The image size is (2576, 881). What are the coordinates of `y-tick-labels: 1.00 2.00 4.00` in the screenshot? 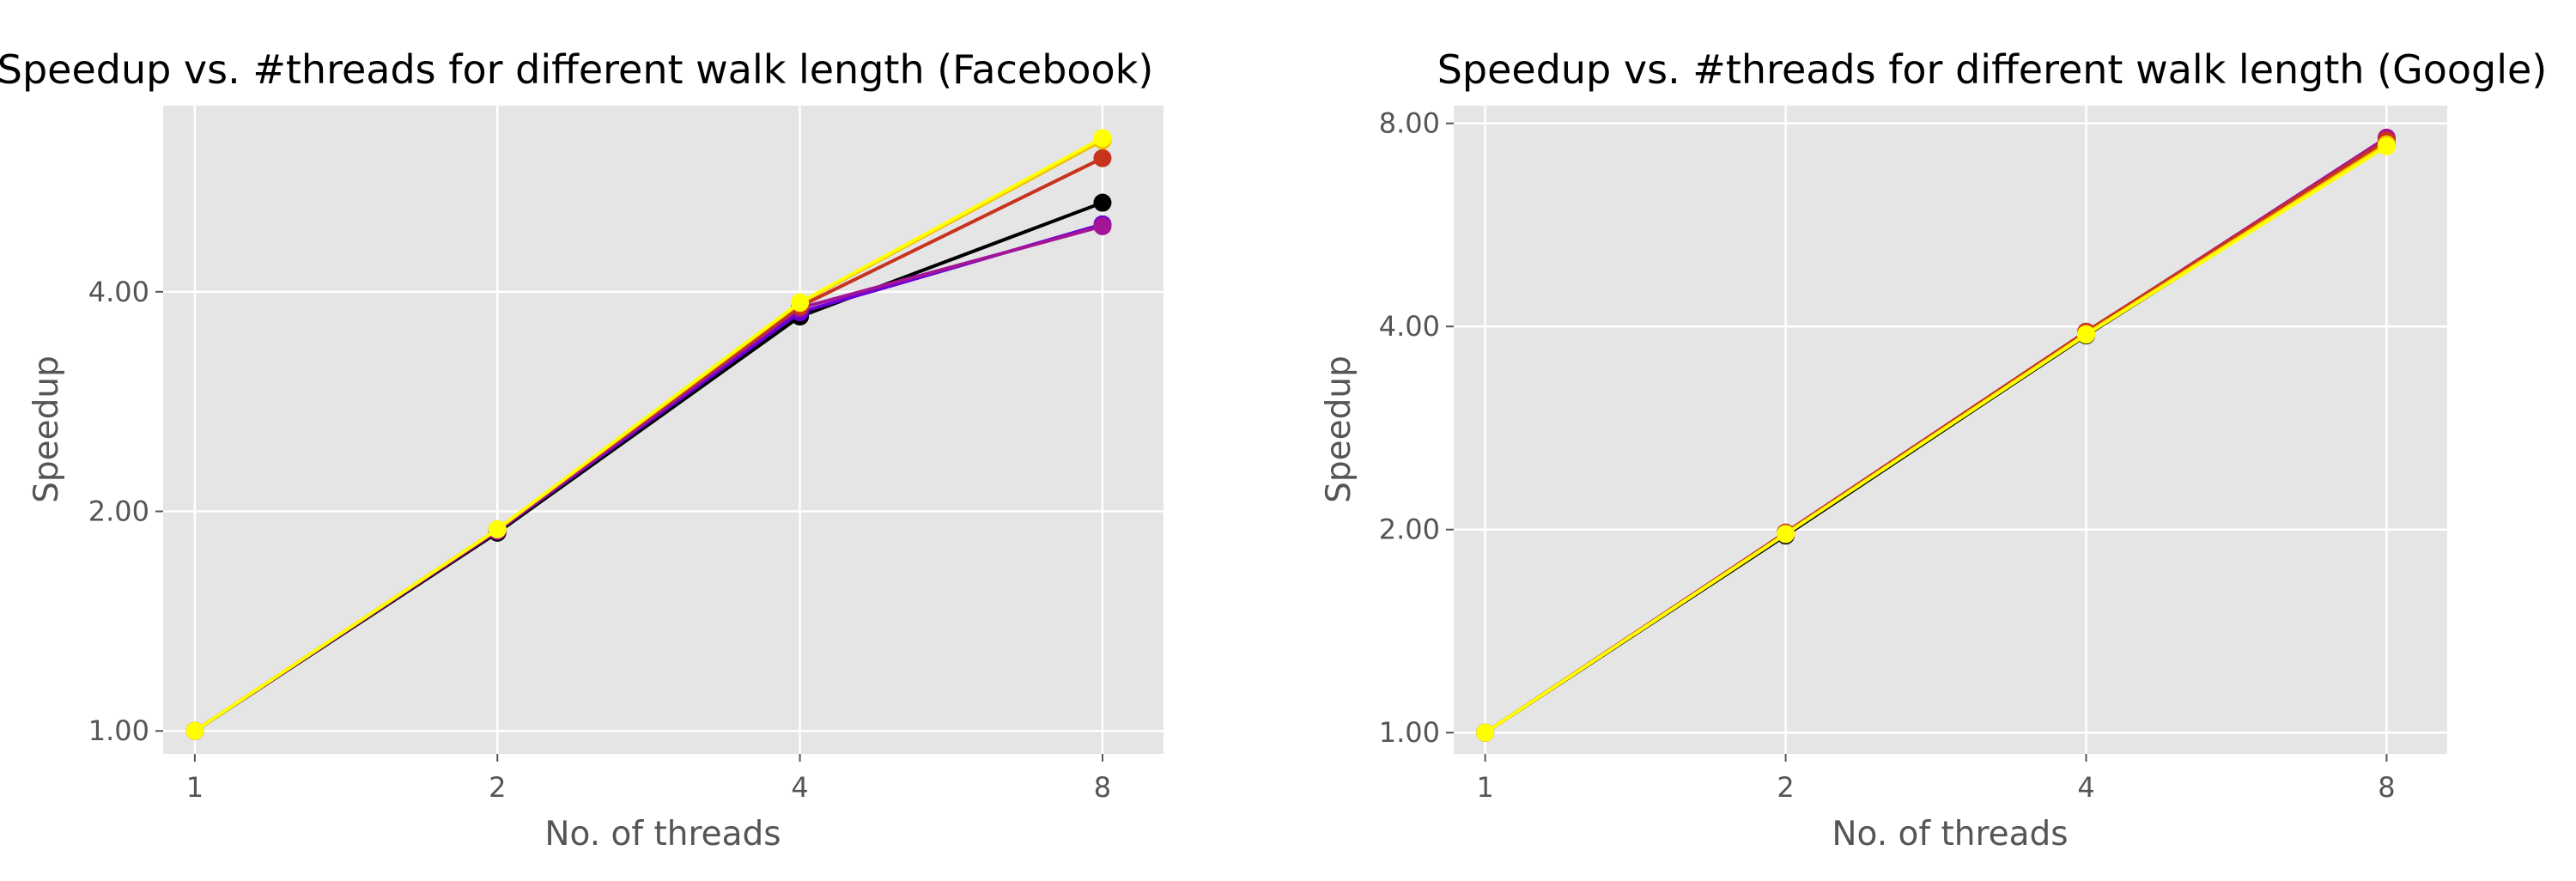 It's located at (126, 511).